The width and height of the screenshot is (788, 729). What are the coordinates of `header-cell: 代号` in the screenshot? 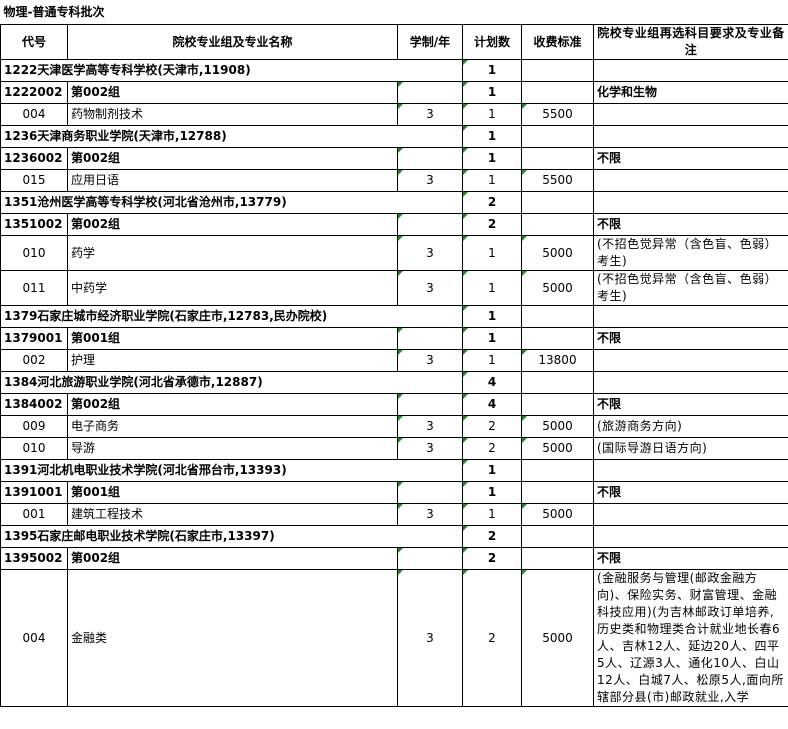 It's located at (34, 42).